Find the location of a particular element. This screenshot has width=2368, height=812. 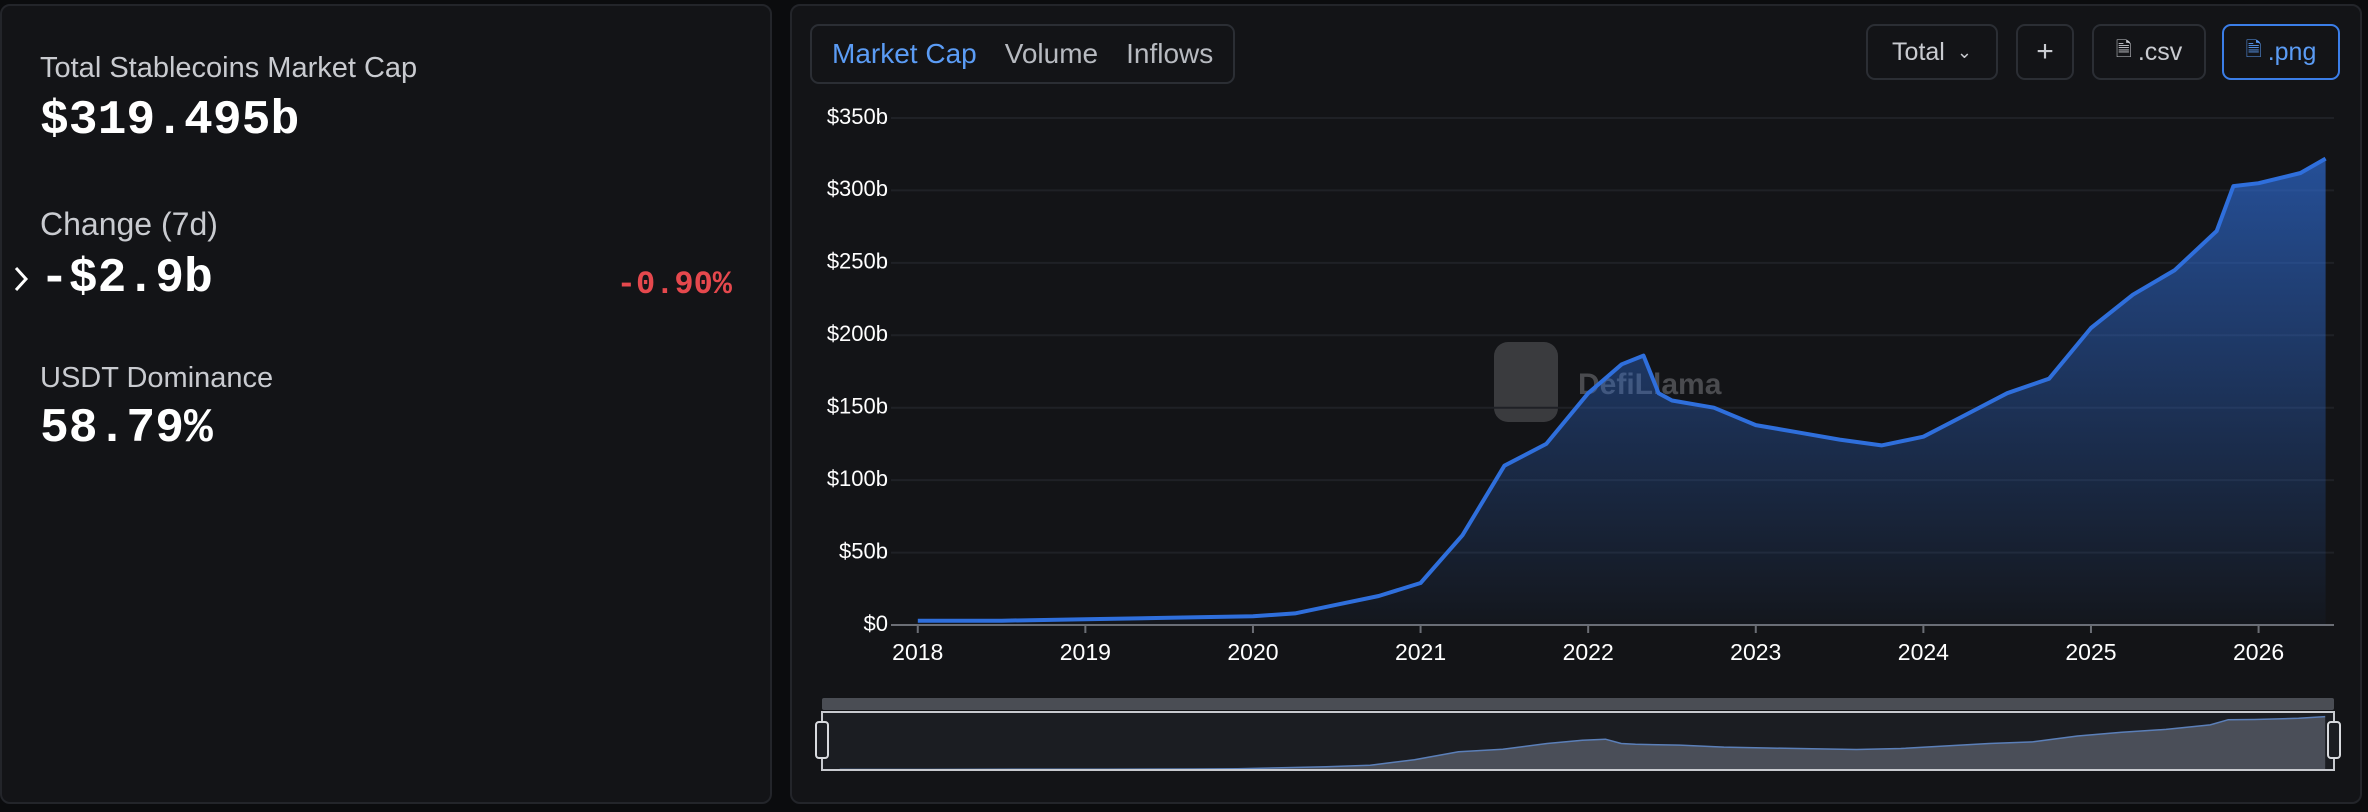

x-tick-label: 2020 is located at coordinates (1252, 652).